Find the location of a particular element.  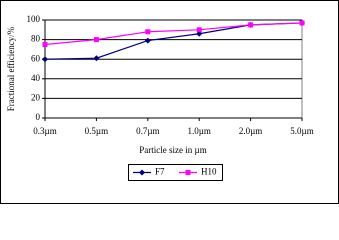

x-tick-label: 0.3µm is located at coordinates (44, 131).